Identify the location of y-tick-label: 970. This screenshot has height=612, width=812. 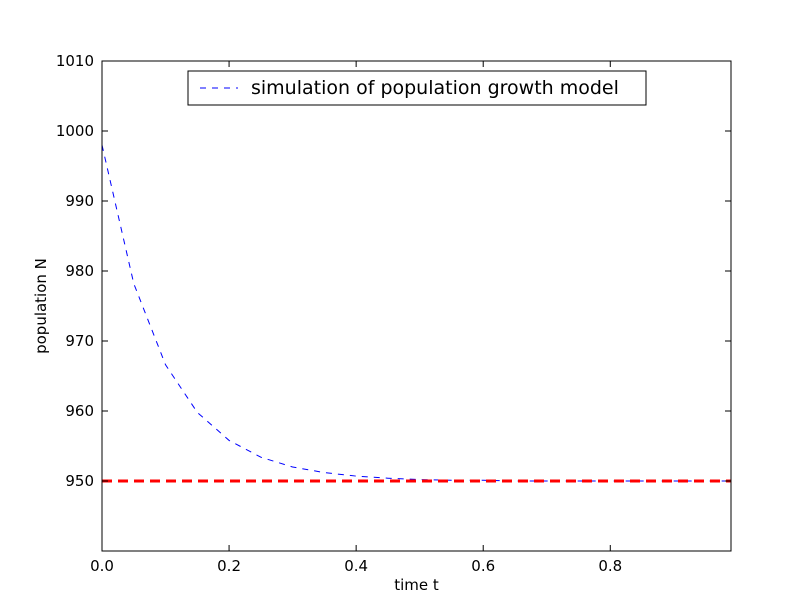
(79, 341).